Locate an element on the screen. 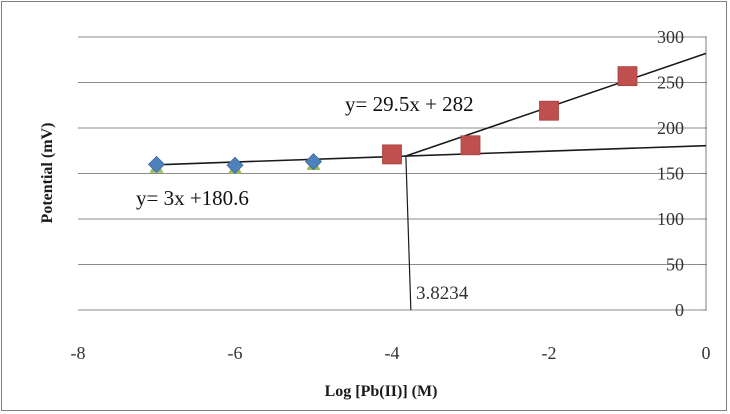 This screenshot has width=730, height=414. y-tick-label-200: 200 is located at coordinates (670, 128).